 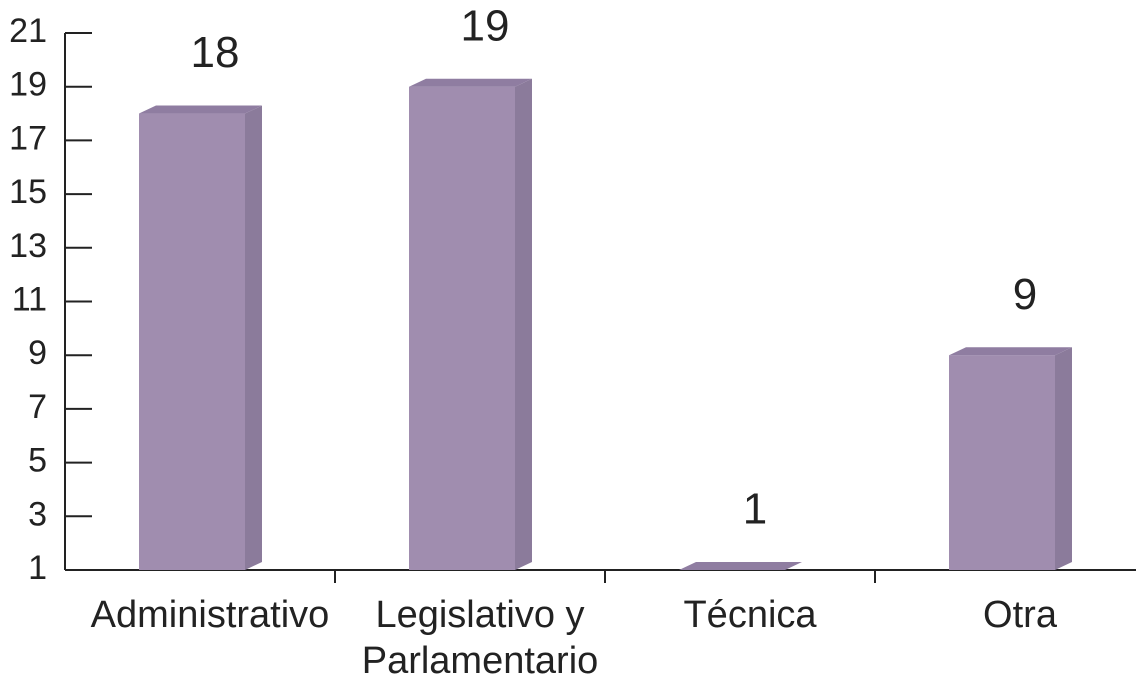 What do you see at coordinates (28, 192) in the screenshot?
I see `y-tick-label: 15` at bounding box center [28, 192].